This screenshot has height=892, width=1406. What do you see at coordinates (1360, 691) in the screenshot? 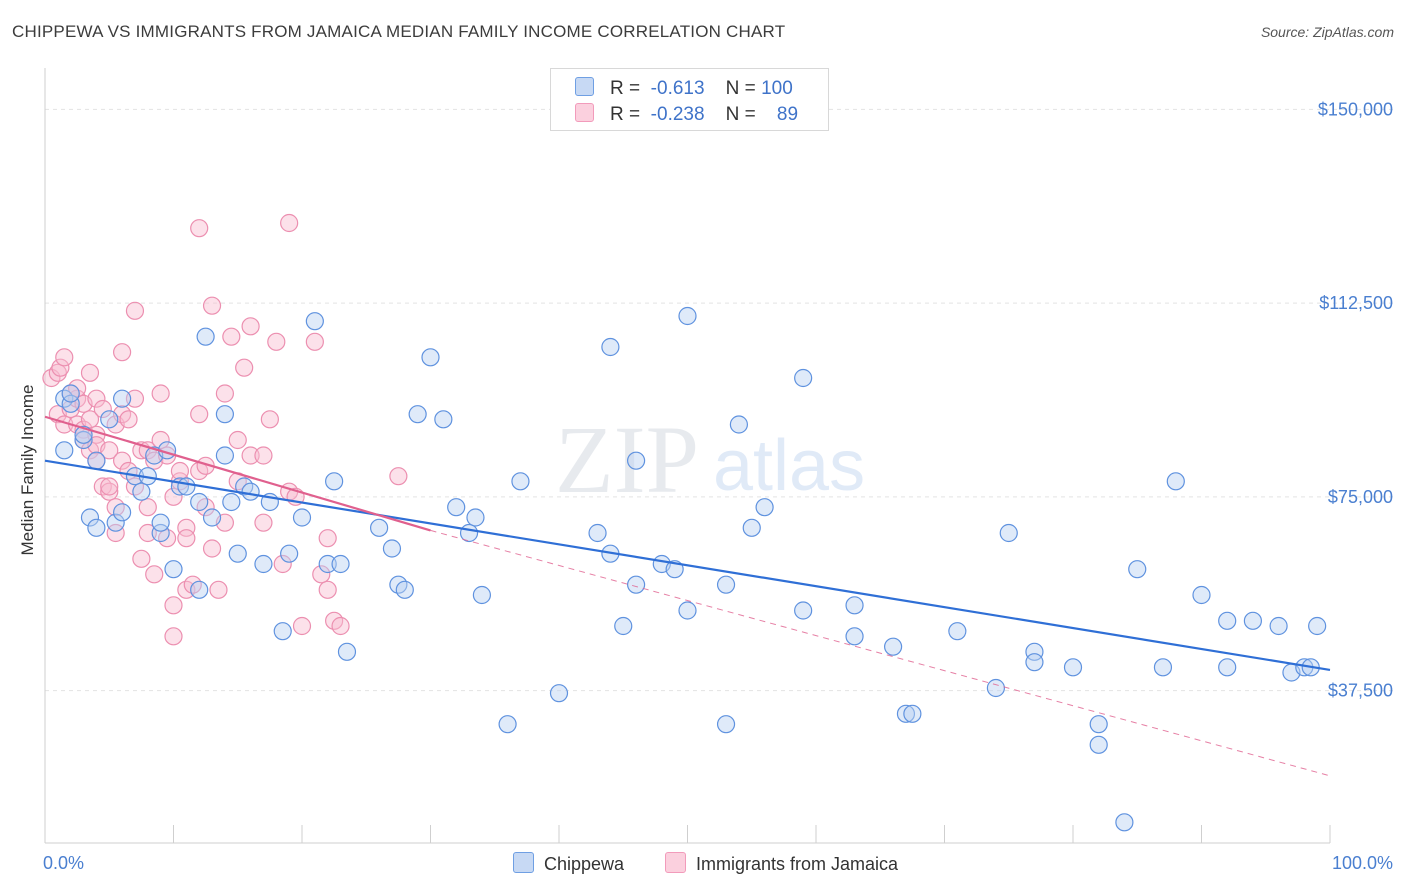
I see `y-tick-label: $37,500` at bounding box center [1360, 691].